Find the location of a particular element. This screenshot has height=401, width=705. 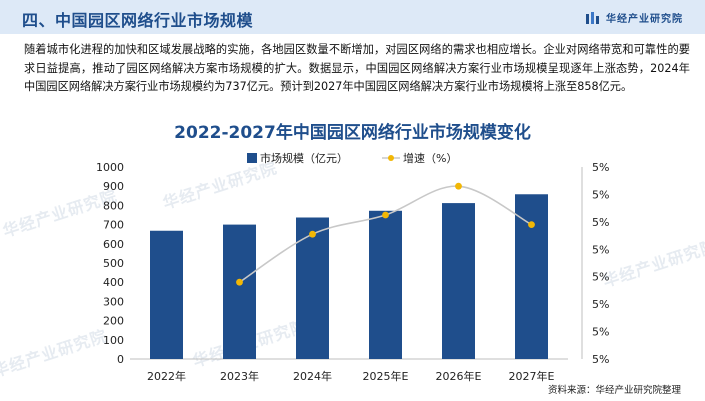

y-left-tick-label: 800 is located at coordinates (113, 205).